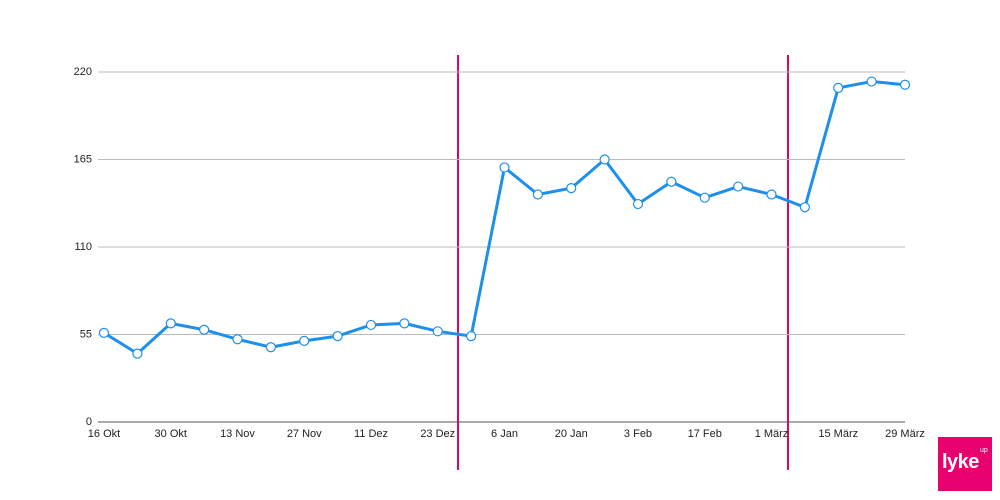 The image size is (1000, 500). Describe the element at coordinates (83, 159) in the screenshot. I see `y-tick-label: 165` at that location.